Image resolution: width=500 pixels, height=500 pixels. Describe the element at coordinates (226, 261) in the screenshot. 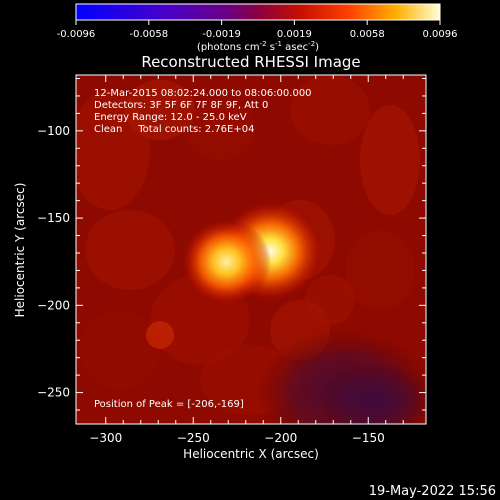

I see `source-point` at that location.